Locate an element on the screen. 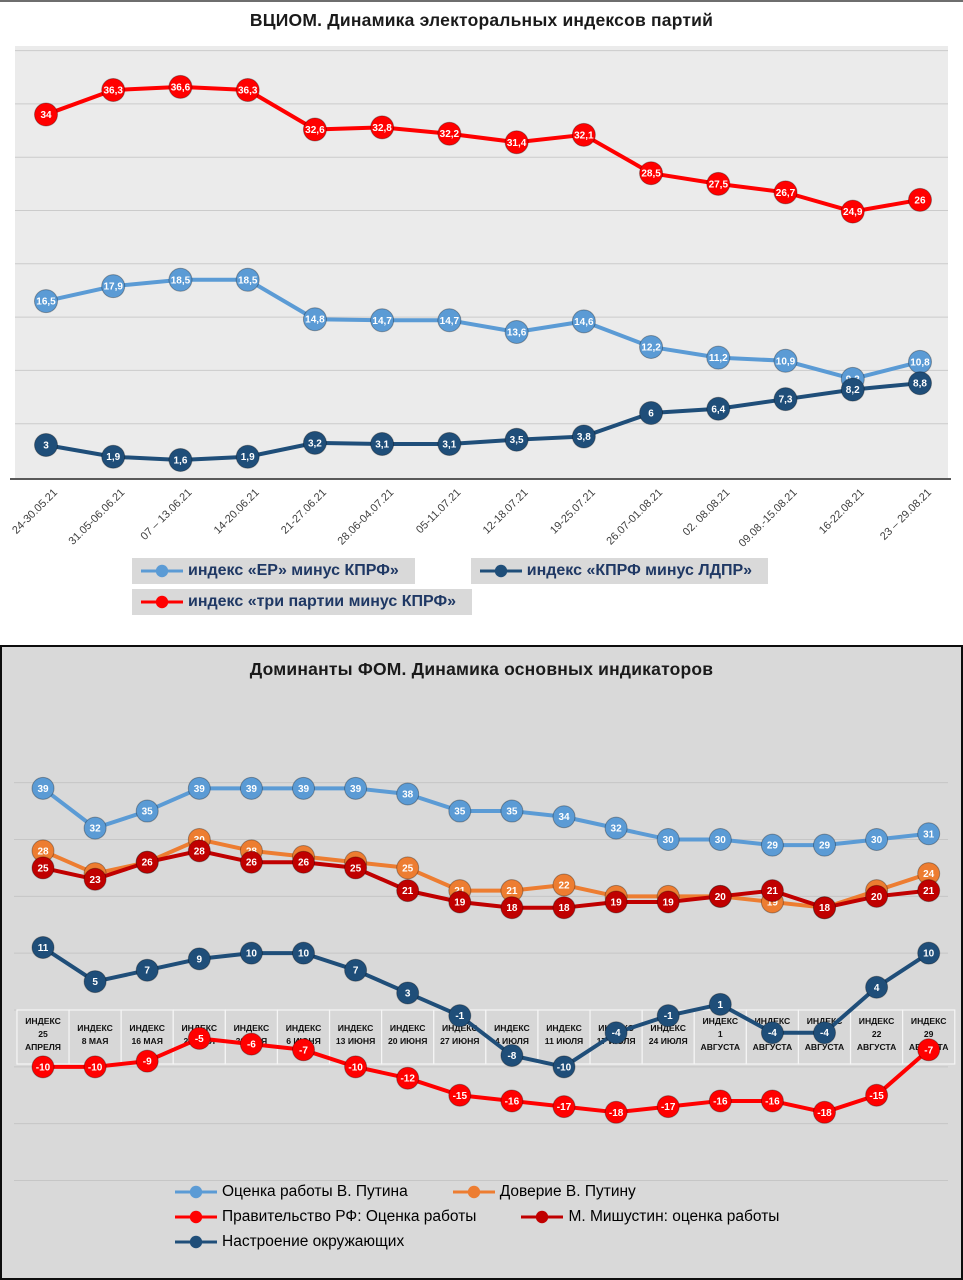 This screenshot has height=1280, width=963. data-point-label: -6 is located at coordinates (251, 1045).